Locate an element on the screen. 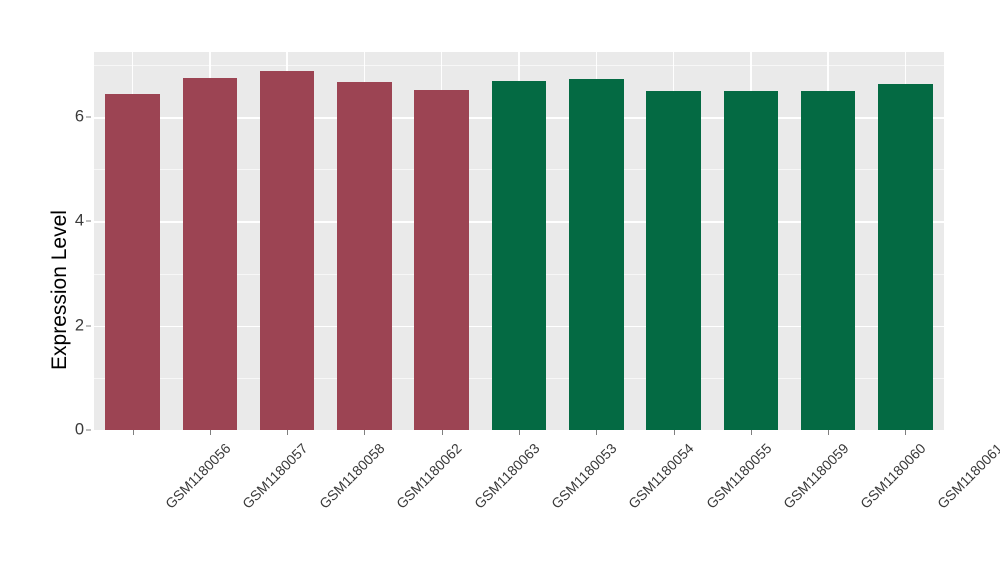  x-tick-label-text: GSM1180063 is located at coordinates (506, 476).